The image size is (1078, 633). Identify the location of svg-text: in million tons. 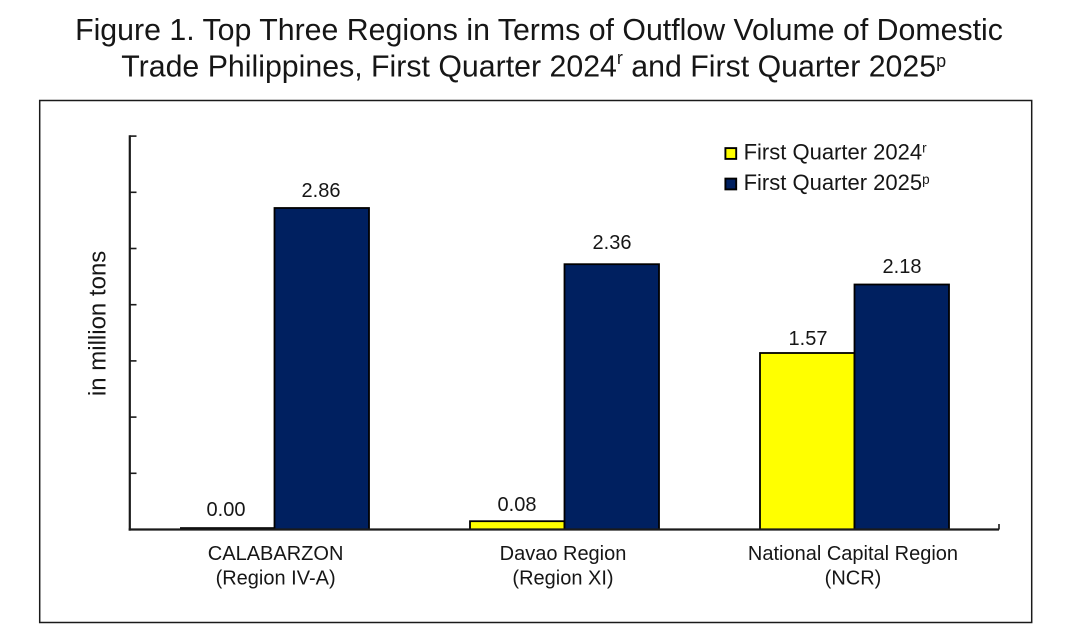
(98, 323).